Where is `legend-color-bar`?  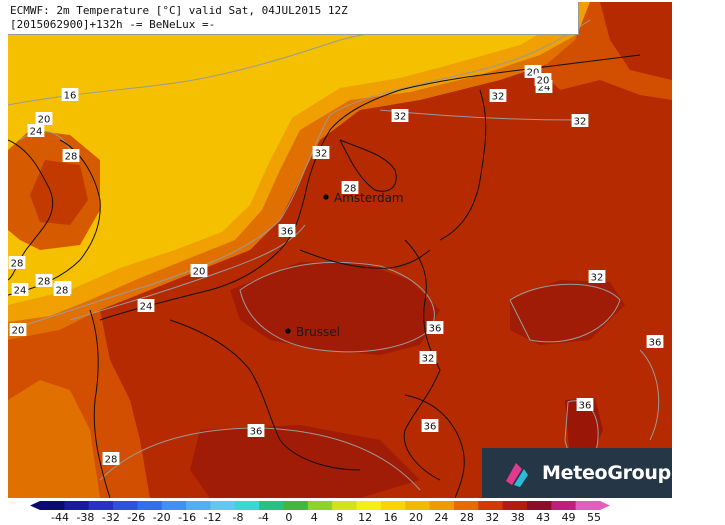 legend-color-bar is located at coordinates (320, 505).